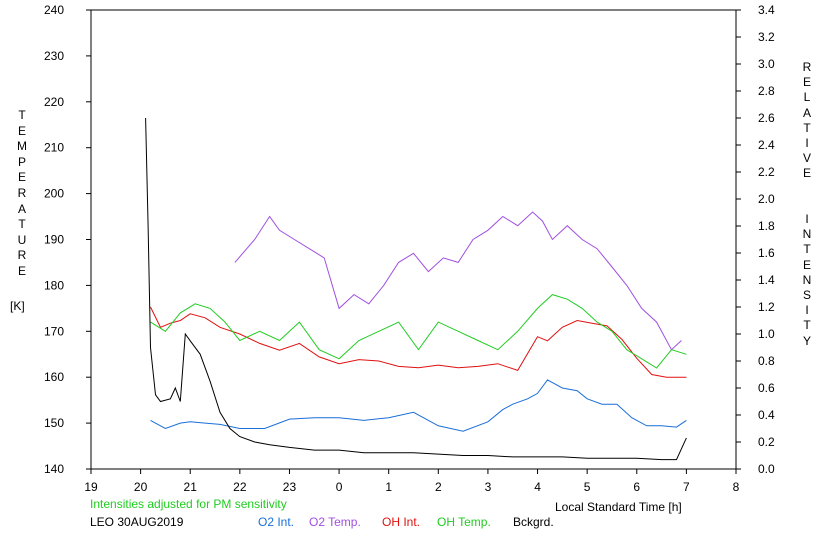 The image size is (828, 535). What do you see at coordinates (636, 487) in the screenshot?
I see `x-tick-label: 6` at bounding box center [636, 487].